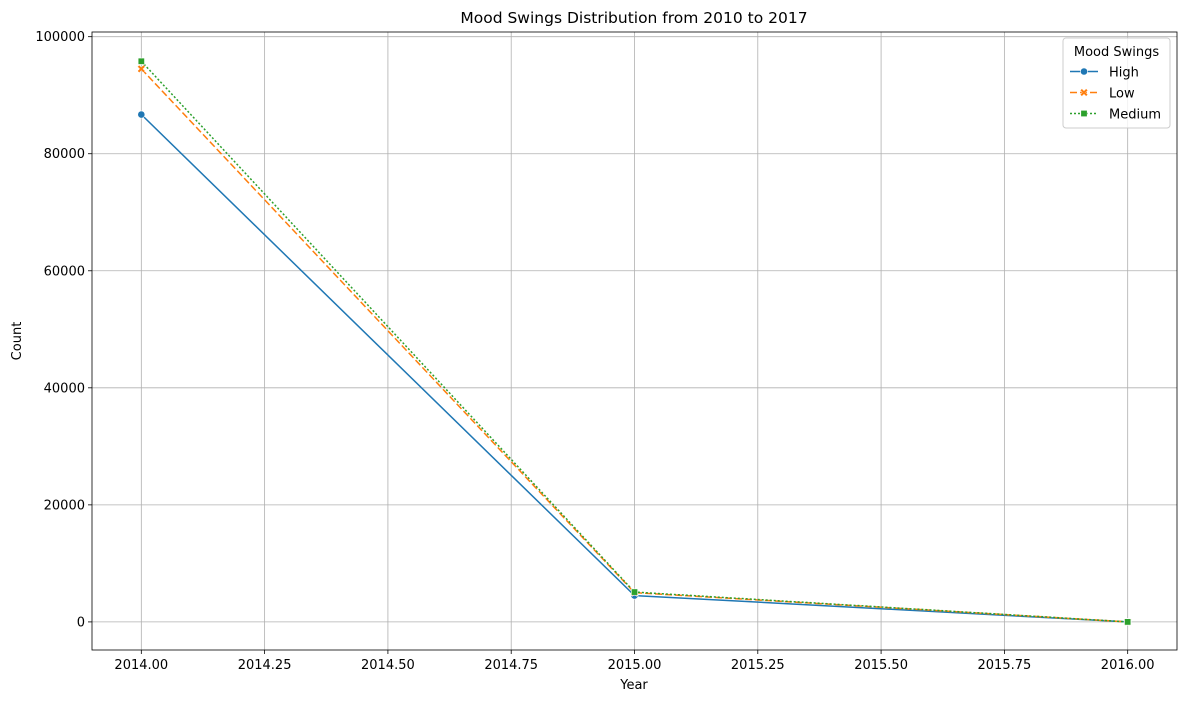 The width and height of the screenshot is (1186, 701). Describe the element at coordinates (64, 505) in the screenshot. I see `y-tick-label: 20000` at that location.